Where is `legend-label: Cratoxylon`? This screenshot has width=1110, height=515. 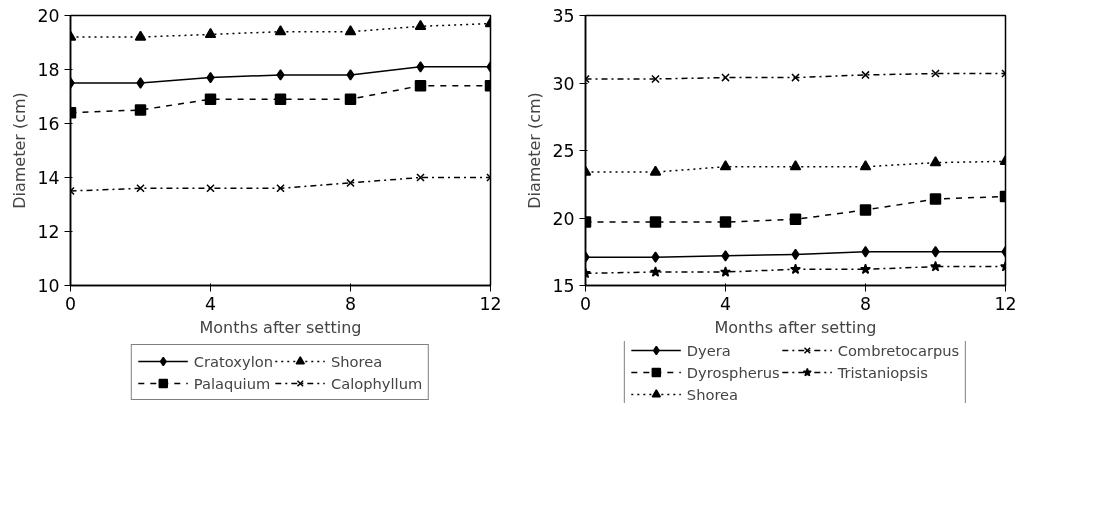 legend-label: Cratoxylon is located at coordinates (233, 361).